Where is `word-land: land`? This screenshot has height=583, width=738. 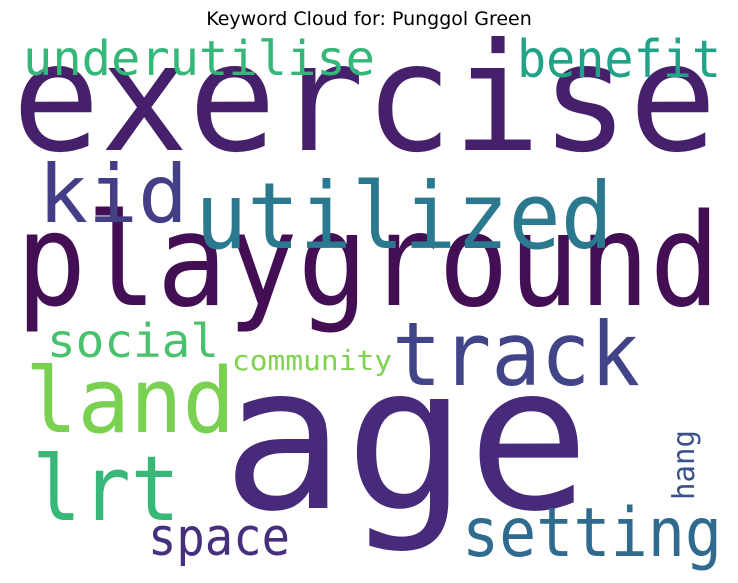
word-land: land is located at coordinates (130, 401).